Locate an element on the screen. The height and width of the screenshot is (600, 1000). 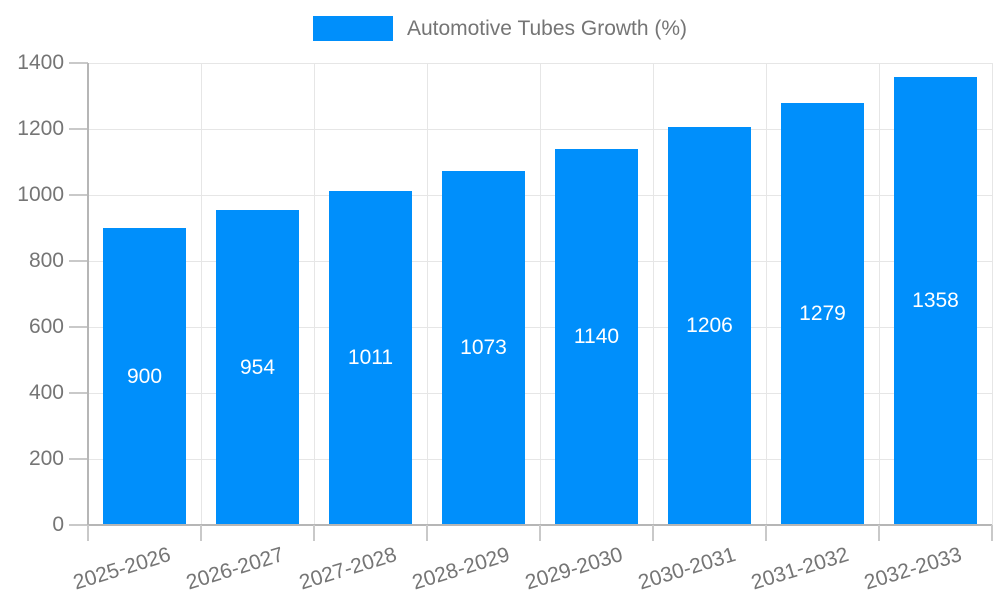
bar-value-label: 954 is located at coordinates (257, 367).